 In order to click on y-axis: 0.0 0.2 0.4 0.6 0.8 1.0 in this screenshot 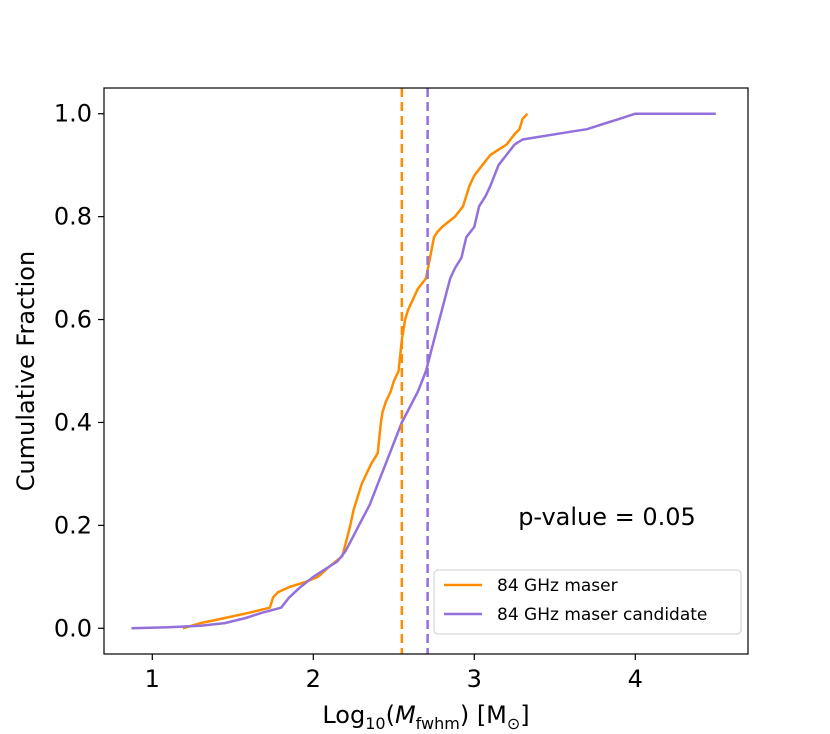, I will do `click(79, 371)`.